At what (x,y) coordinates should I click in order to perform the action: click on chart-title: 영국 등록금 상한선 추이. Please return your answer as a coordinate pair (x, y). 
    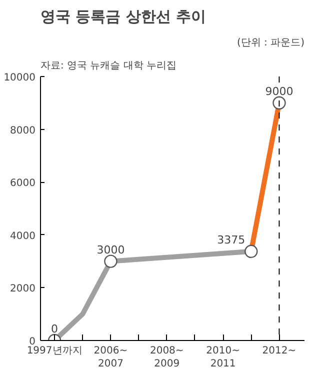
    Looking at the image, I should click on (123, 17).